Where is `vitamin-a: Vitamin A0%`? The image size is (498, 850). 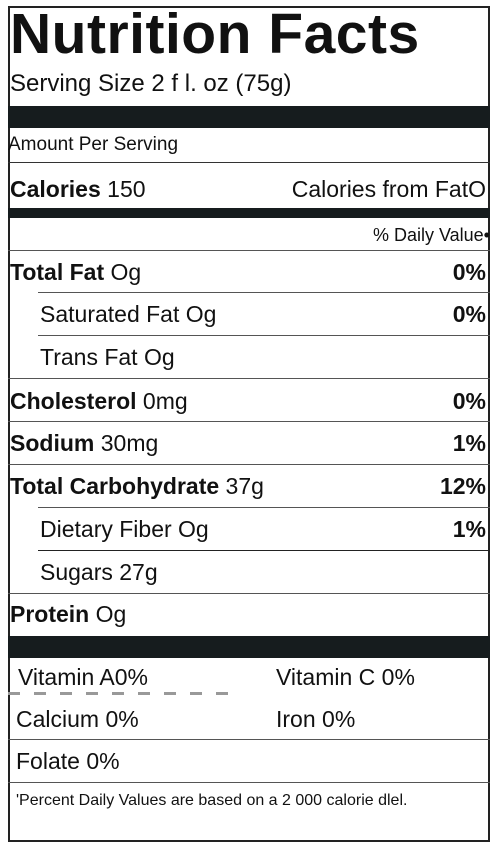
vitamin-a: Vitamin A0% is located at coordinates (83, 677).